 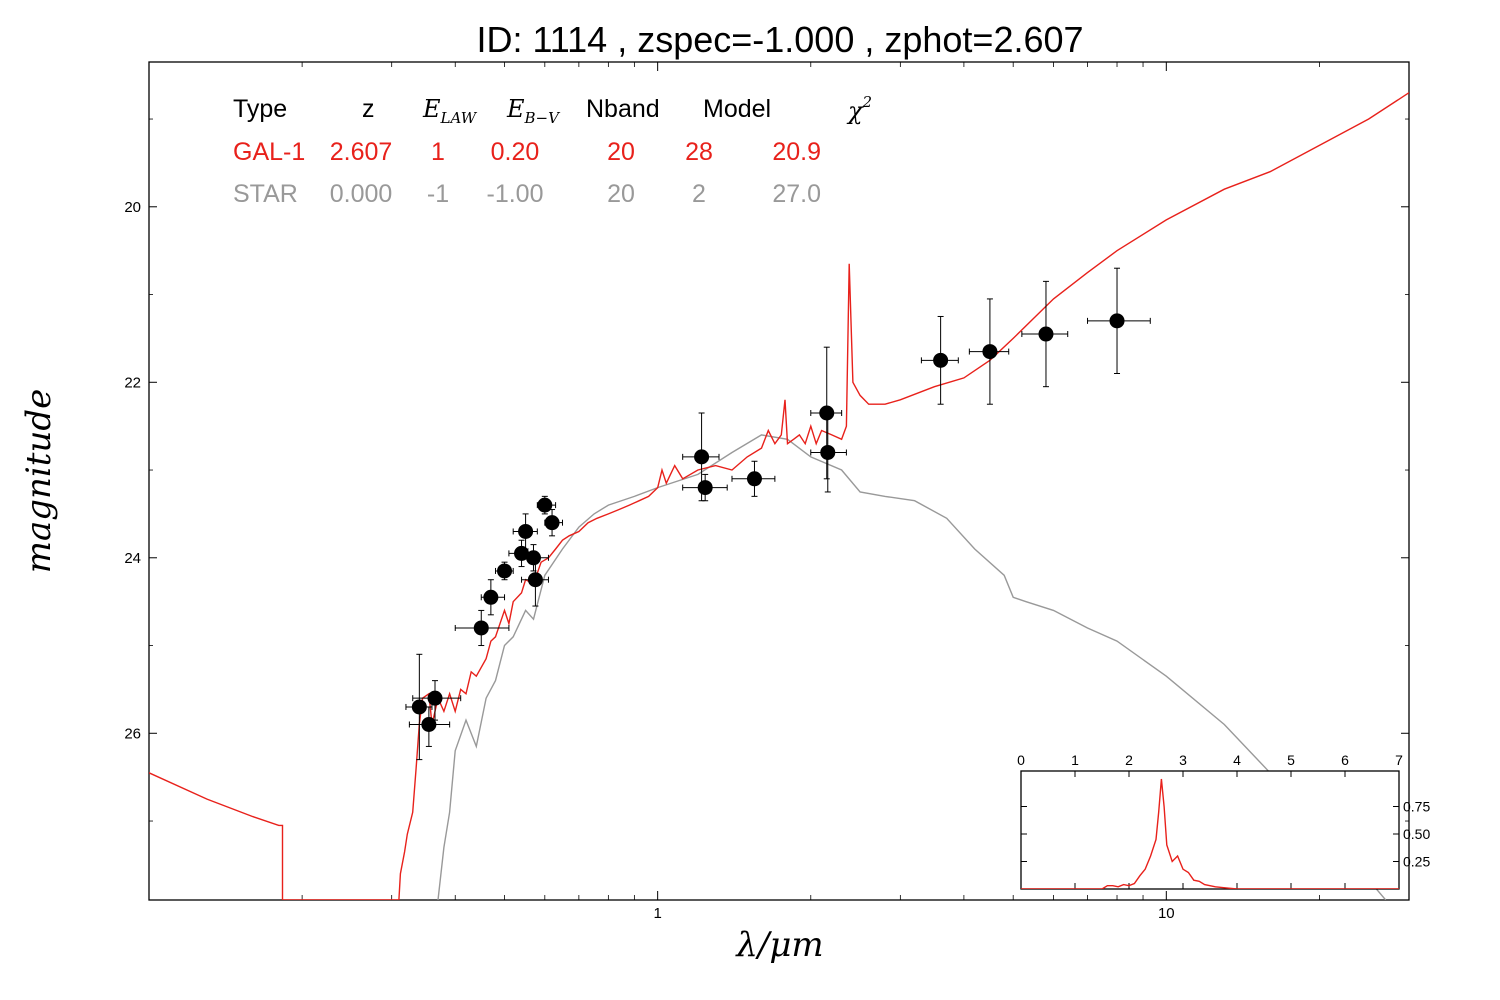 I want to click on inset-y-tick-label: 0.25, so click(x=1416, y=862).